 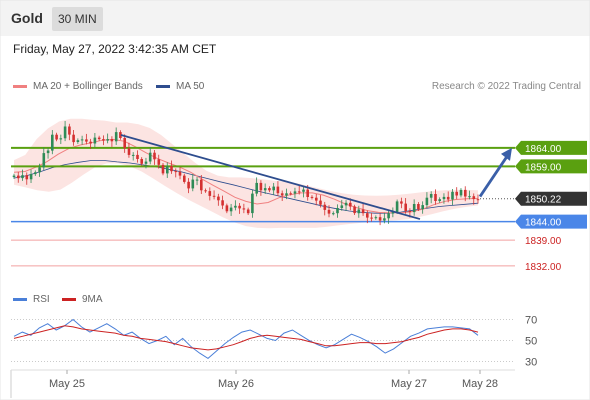 I want to click on rsi-line, so click(x=246, y=339).